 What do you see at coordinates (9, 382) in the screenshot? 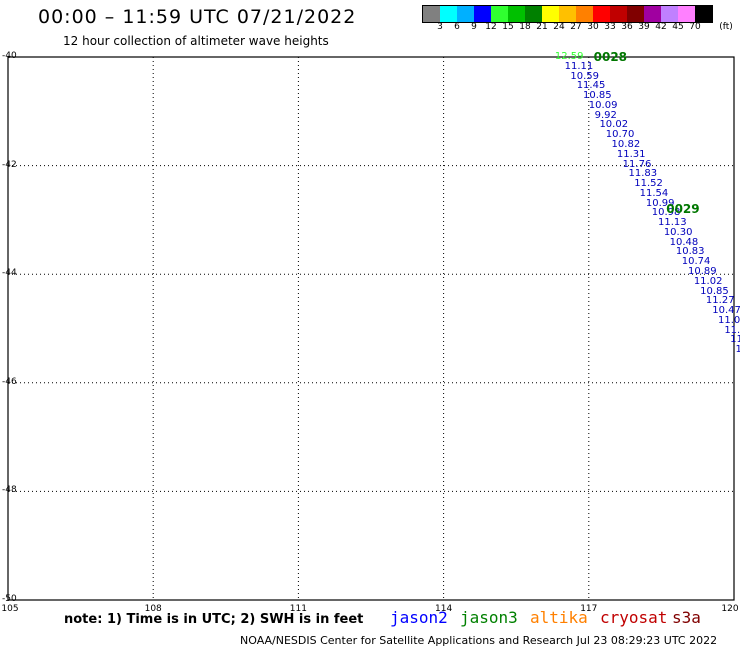
I see `latitude-tick-label: -46` at bounding box center [9, 382].